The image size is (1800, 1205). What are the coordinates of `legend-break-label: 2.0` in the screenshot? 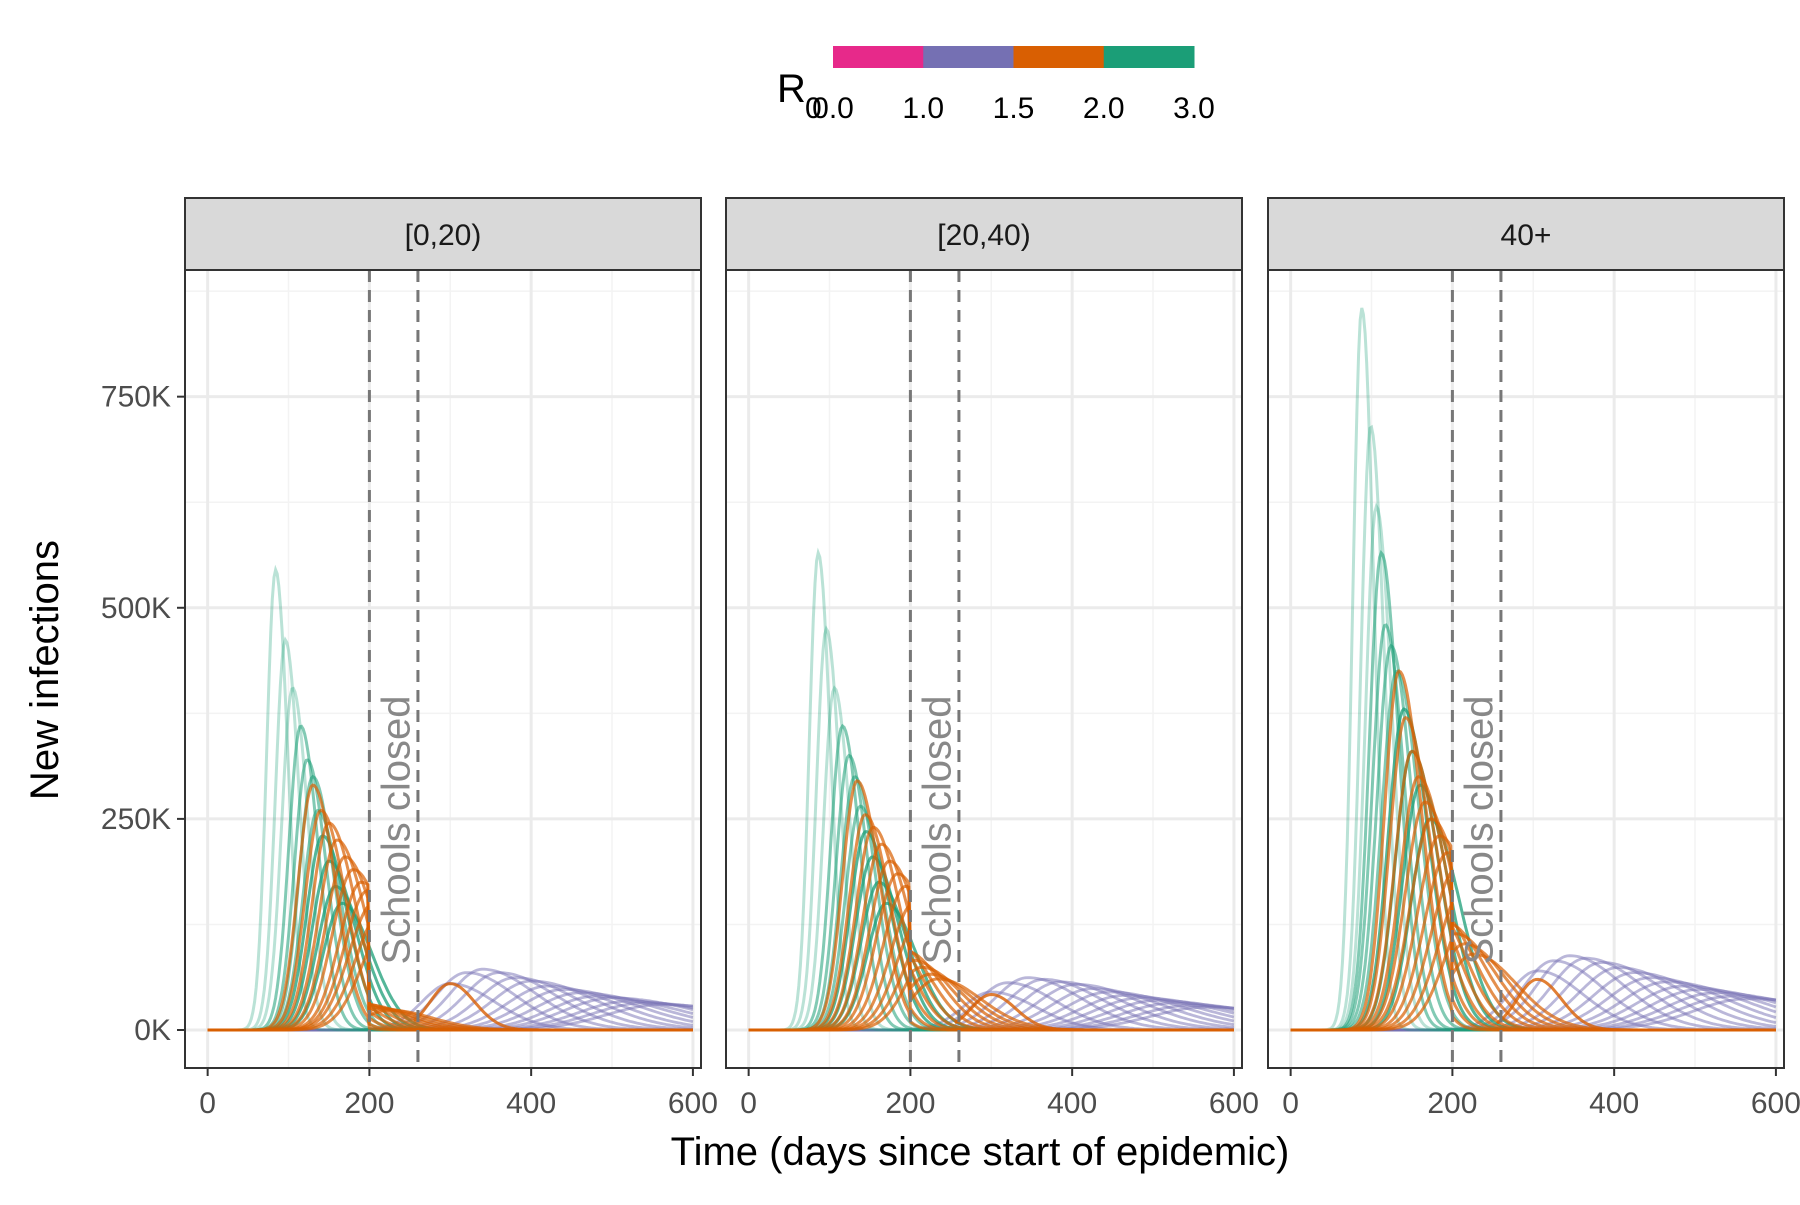 It's located at (1104, 108).